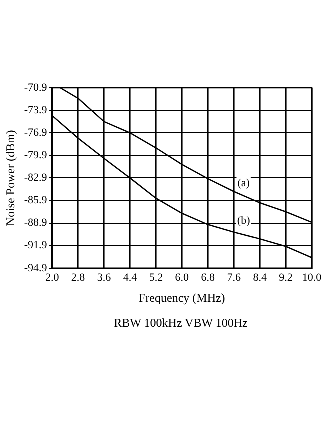 The width and height of the screenshot is (332, 430). Describe the element at coordinates (312, 278) in the screenshot. I see `x-tick-label: 10.0` at that location.